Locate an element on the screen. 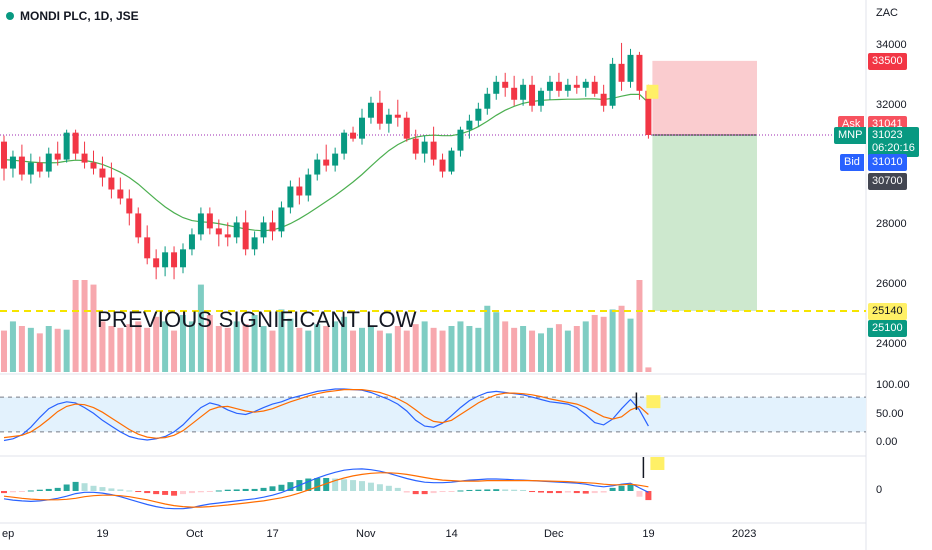 The image size is (932, 550). price-tick-label: 28000 is located at coordinates (891, 224).